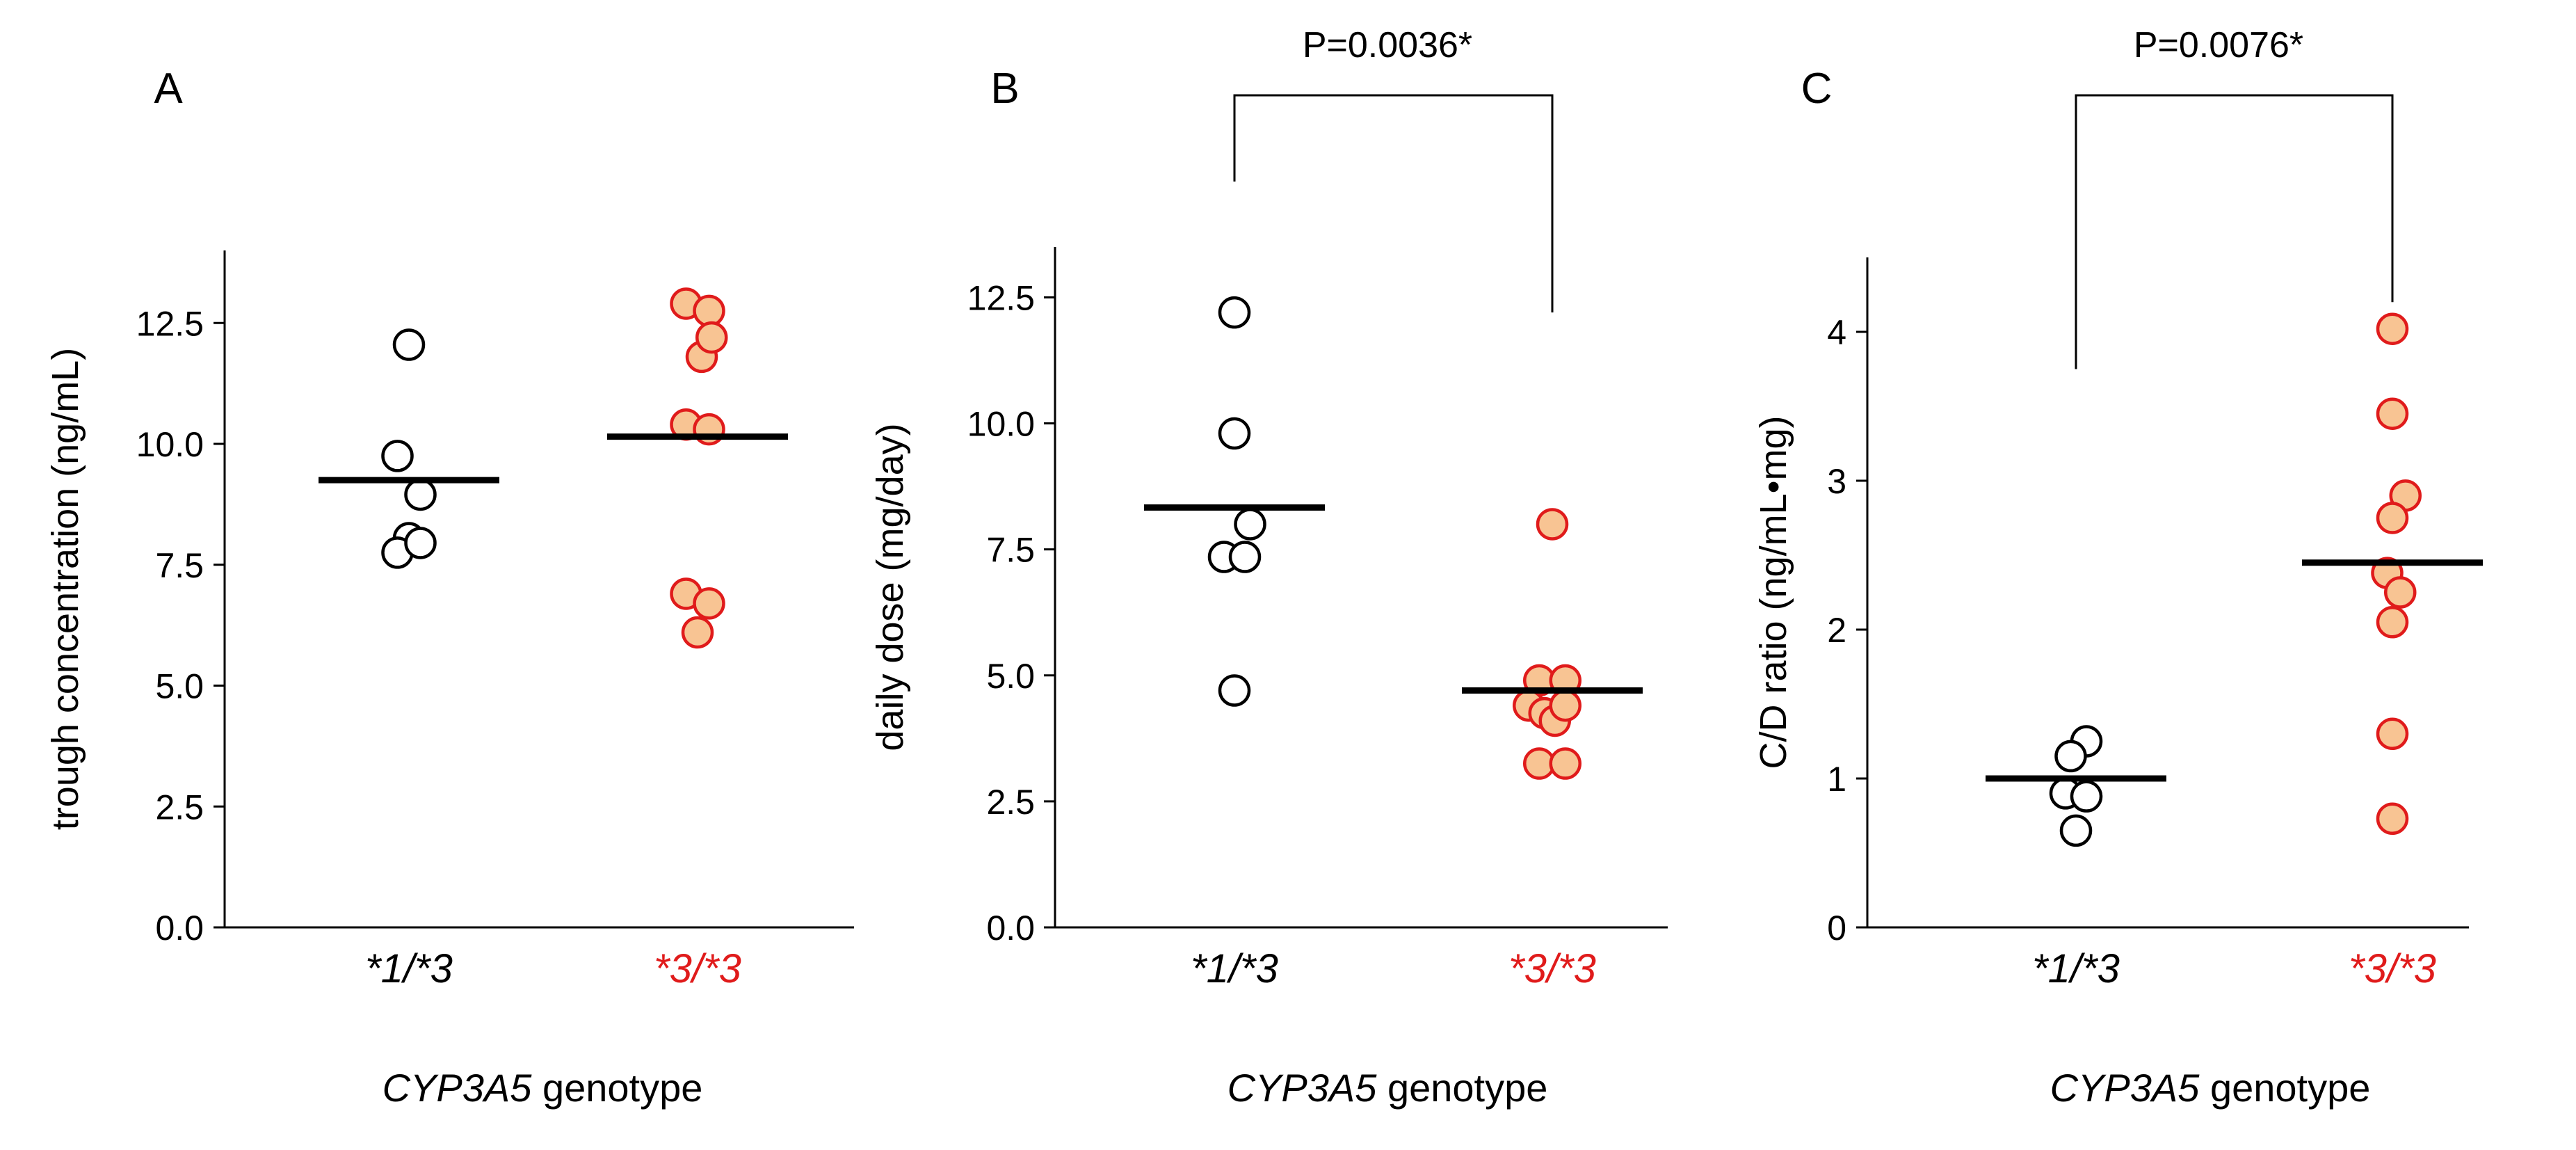 The image size is (2576, 1150). I want to click on panel-c-ytick-label: 2, so click(1837, 630).